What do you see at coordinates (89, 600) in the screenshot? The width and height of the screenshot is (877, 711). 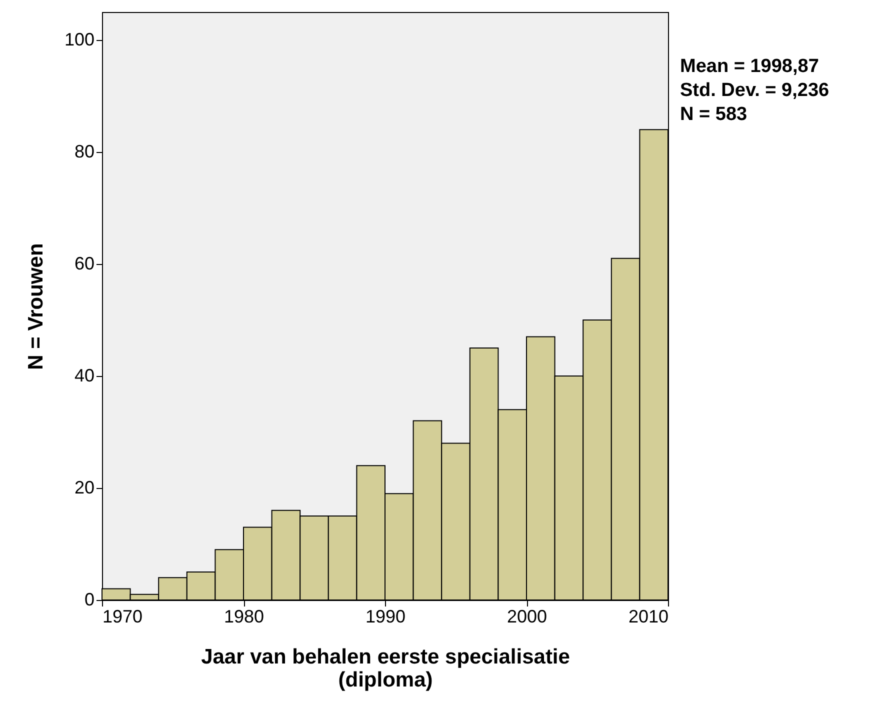 I see `y-tick-label: 0` at bounding box center [89, 600].